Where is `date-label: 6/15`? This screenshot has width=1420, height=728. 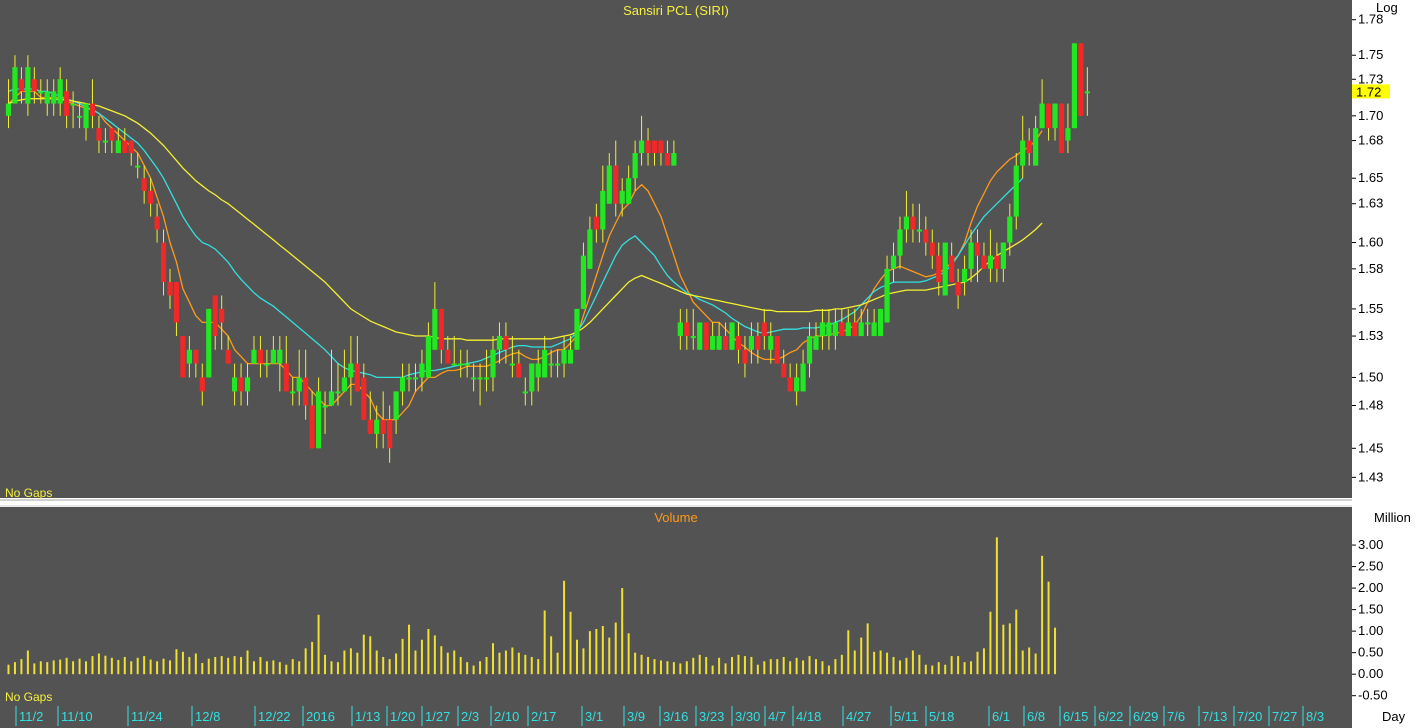 date-label: 6/15 is located at coordinates (1075, 716).